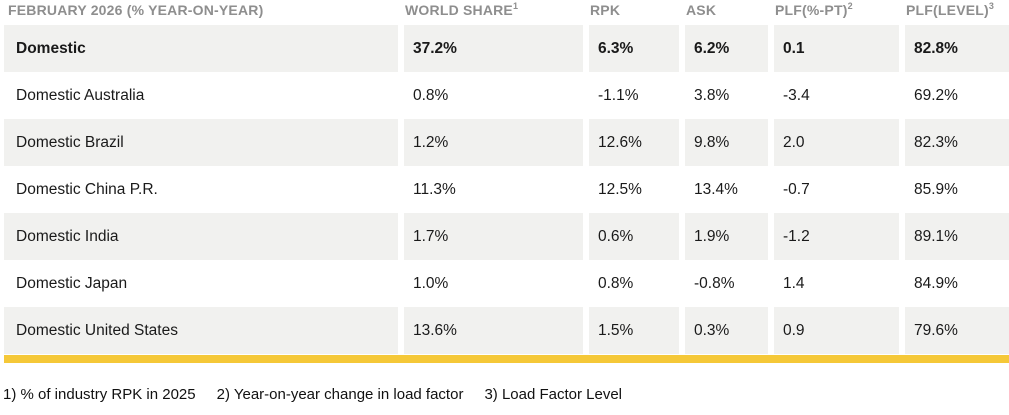 This screenshot has height=415, width=1009. Describe the element at coordinates (714, 283) in the screenshot. I see `cell-ask: -0.8%` at that location.